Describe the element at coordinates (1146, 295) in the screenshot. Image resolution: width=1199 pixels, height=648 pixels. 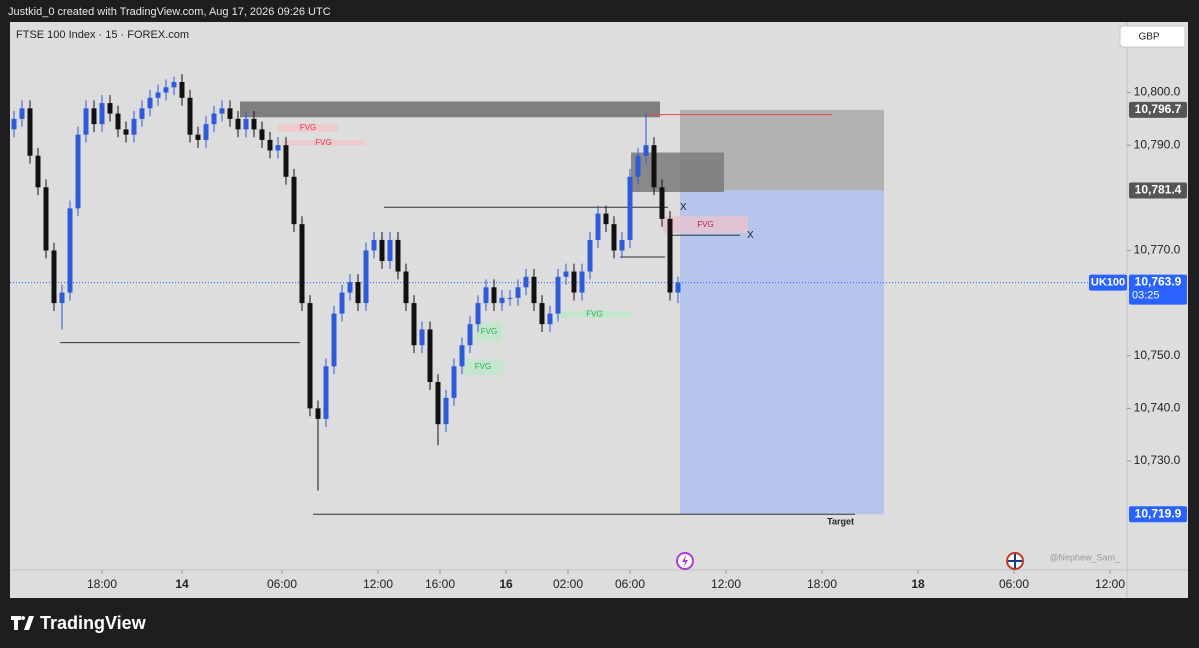
I see `countdown: 03:25` at that location.